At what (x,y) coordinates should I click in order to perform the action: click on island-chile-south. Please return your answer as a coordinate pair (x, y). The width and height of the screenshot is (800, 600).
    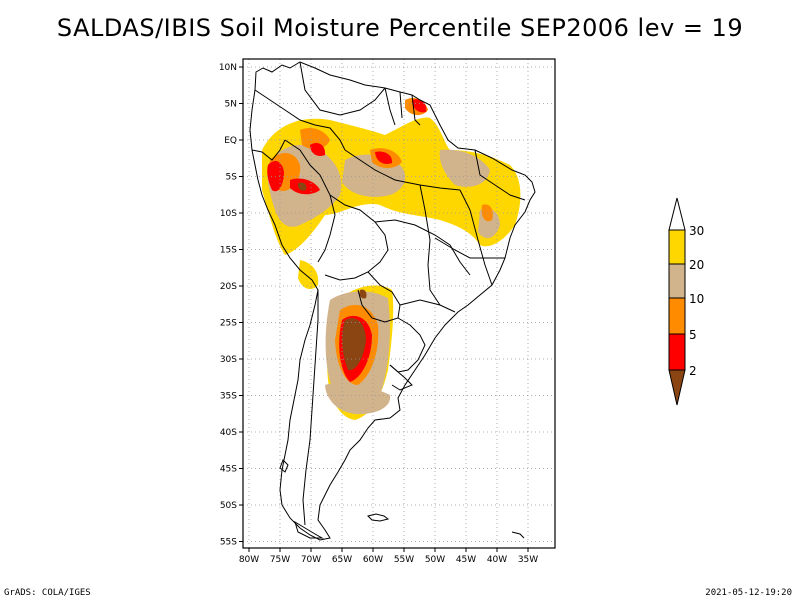
    Looking at the image, I should click on (284, 466).